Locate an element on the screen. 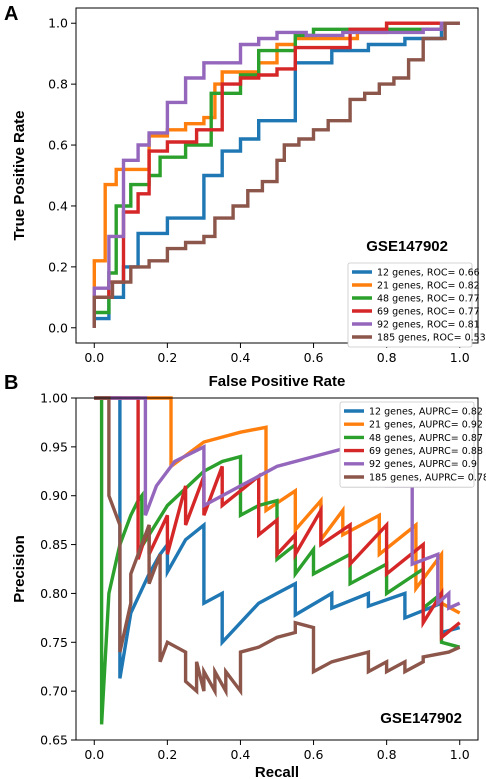  panel-a-x-tick-label: 1.0 is located at coordinates (460, 357).